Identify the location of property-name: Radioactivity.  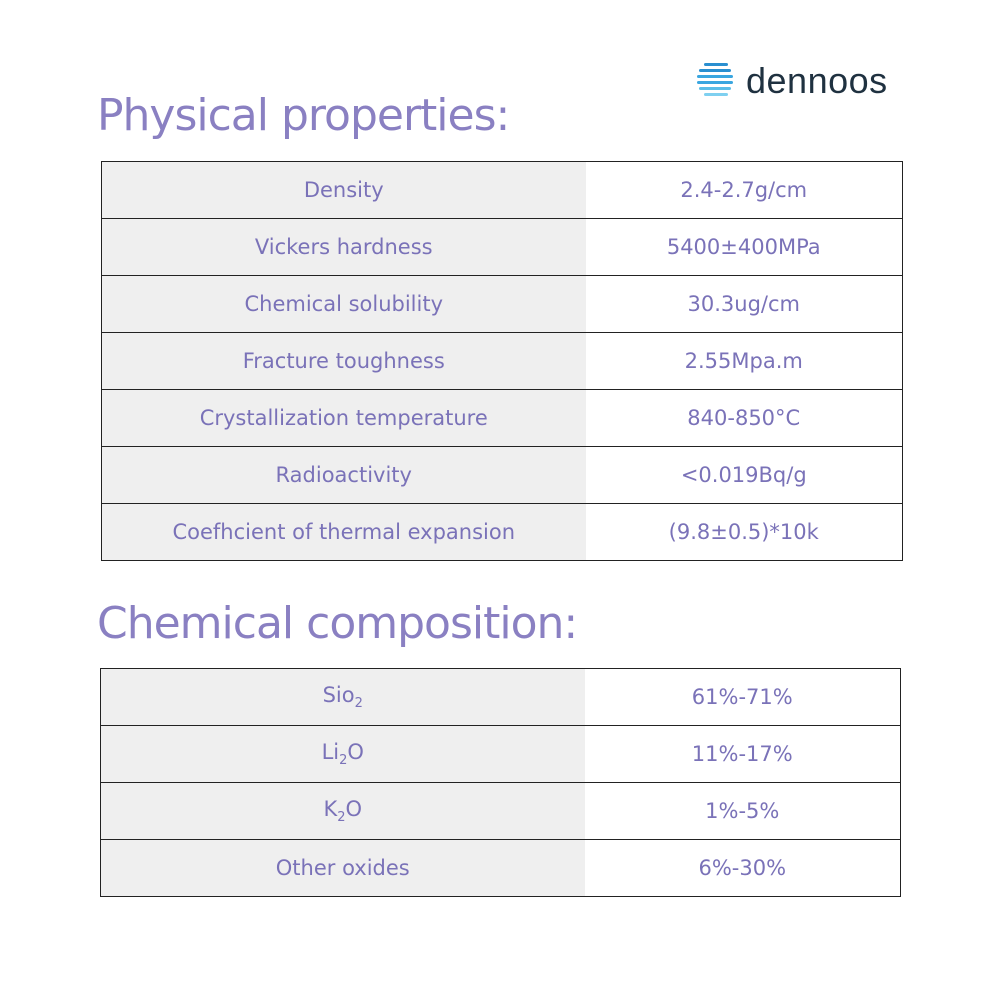
(343, 475).